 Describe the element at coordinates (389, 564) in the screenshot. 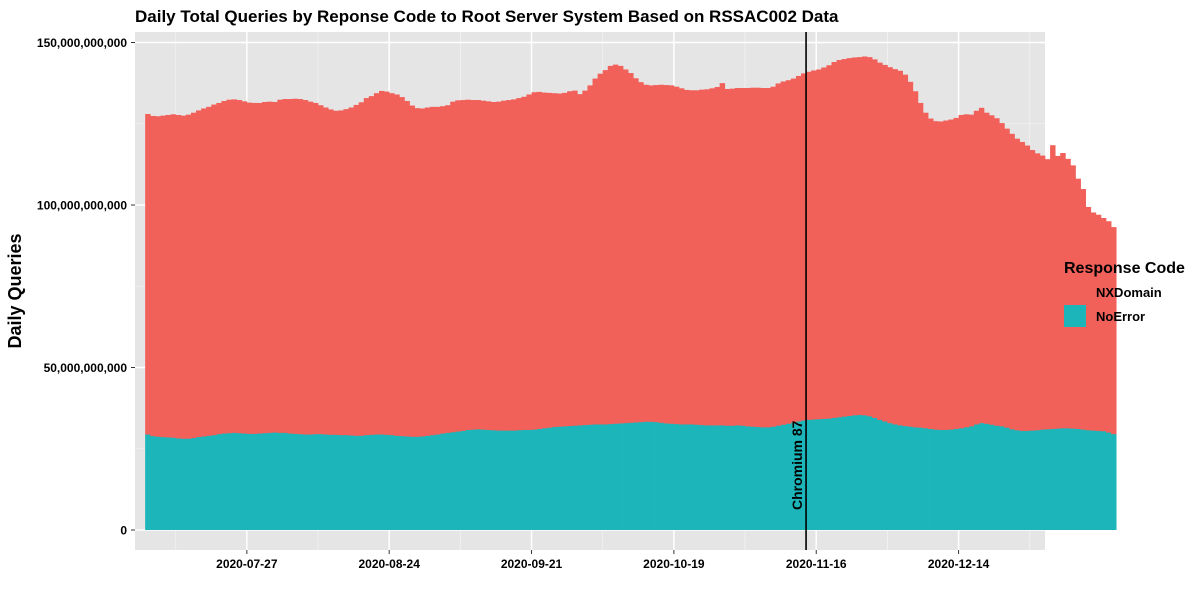

I see `x-tick-label: 2020-08-24` at that location.